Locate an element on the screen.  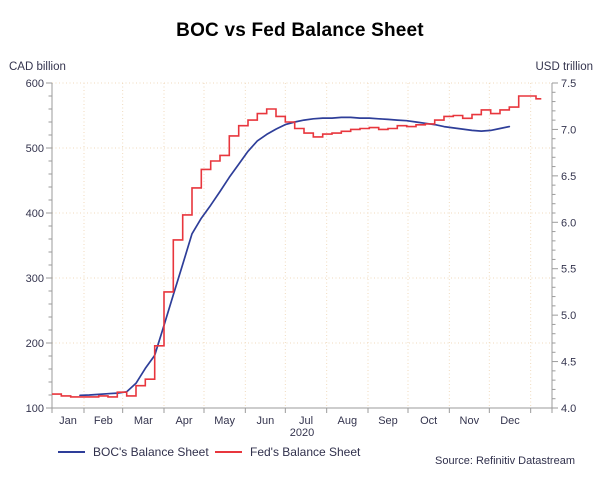
svg-text: Feb is located at coordinates (103, 421).